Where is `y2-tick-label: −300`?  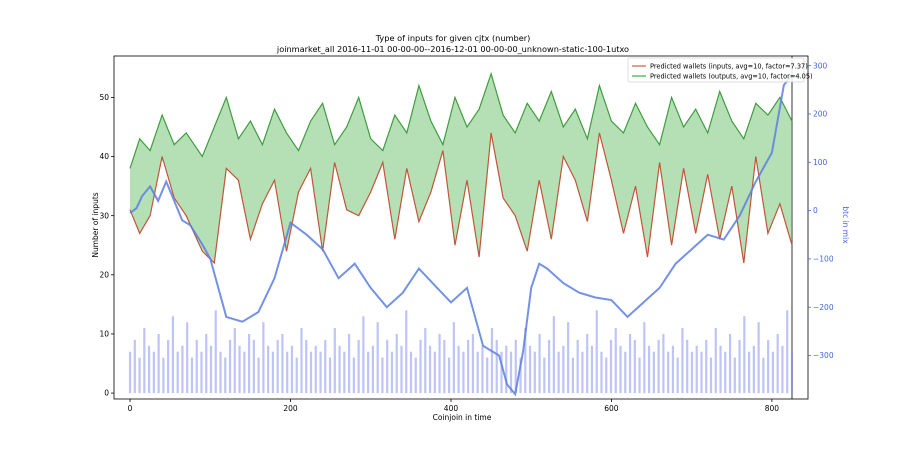 y2-tick-label: −300 is located at coordinates (823, 355).